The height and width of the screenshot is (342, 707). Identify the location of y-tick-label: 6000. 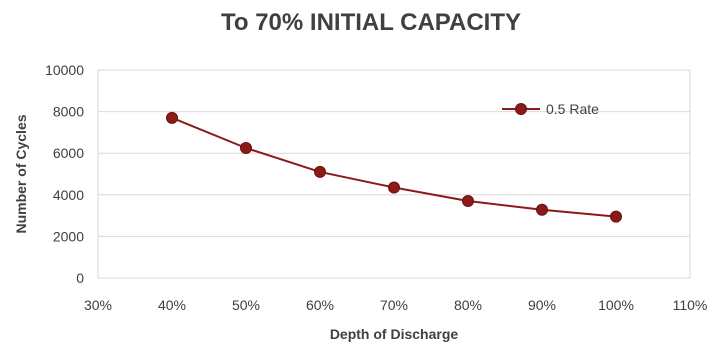
(68, 153).